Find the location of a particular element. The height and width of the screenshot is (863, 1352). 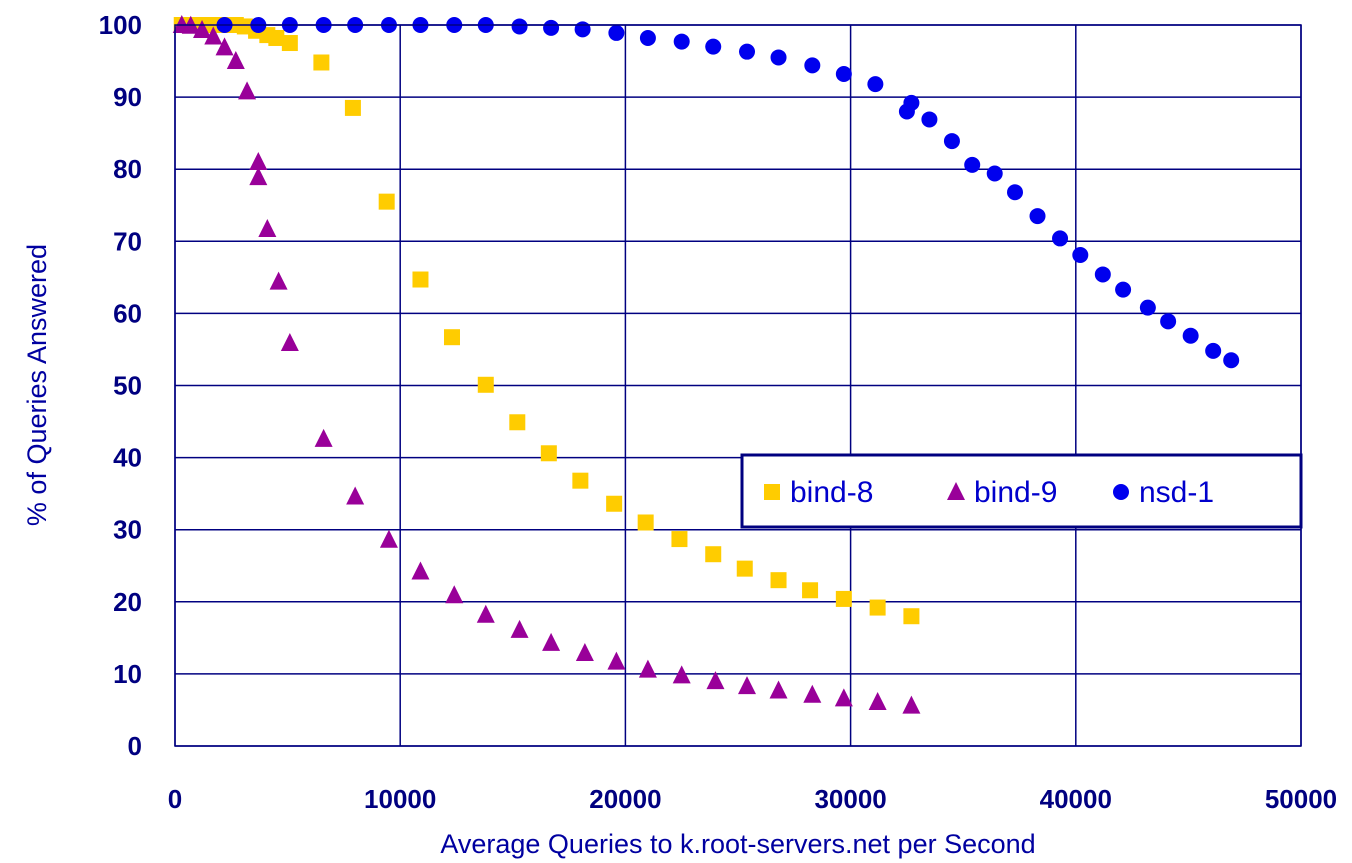

y-tick-label: 50 is located at coordinates (127, 386).